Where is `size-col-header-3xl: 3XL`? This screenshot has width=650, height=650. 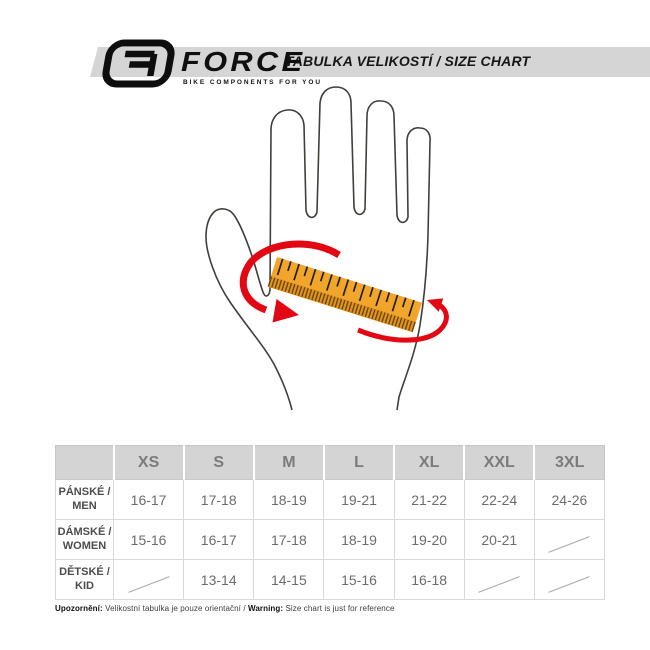
size-col-header-3xl: 3XL is located at coordinates (569, 462).